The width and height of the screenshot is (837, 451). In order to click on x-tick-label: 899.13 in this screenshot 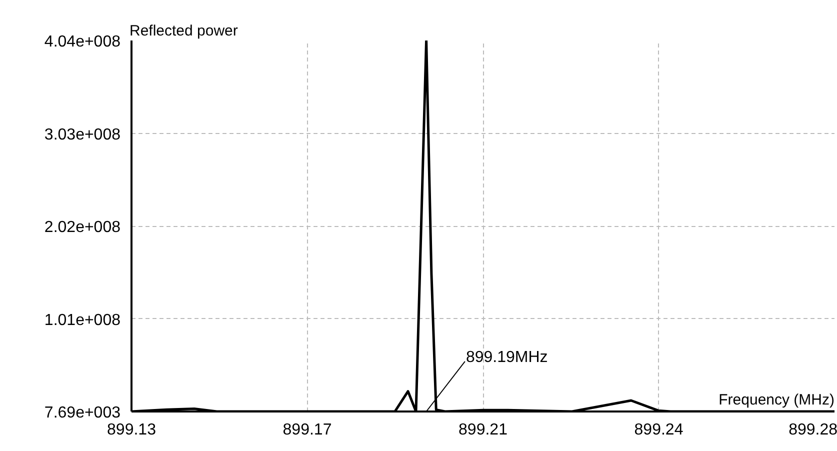, I will do `click(131, 430)`.